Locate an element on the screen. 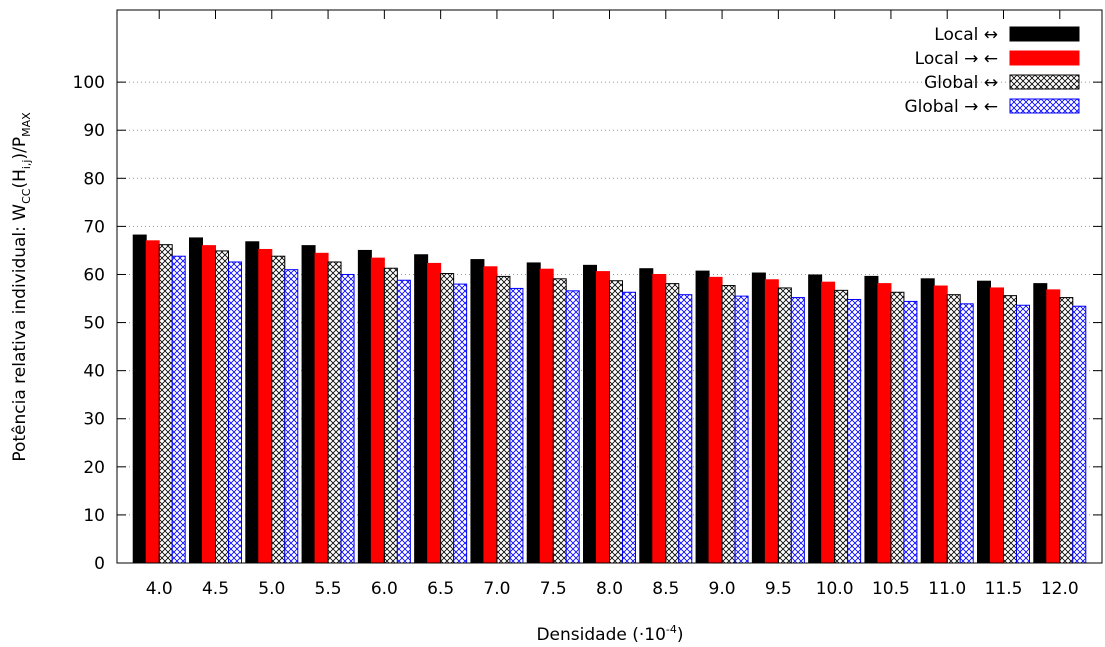  y-tick-label: 80 is located at coordinates (94, 179).